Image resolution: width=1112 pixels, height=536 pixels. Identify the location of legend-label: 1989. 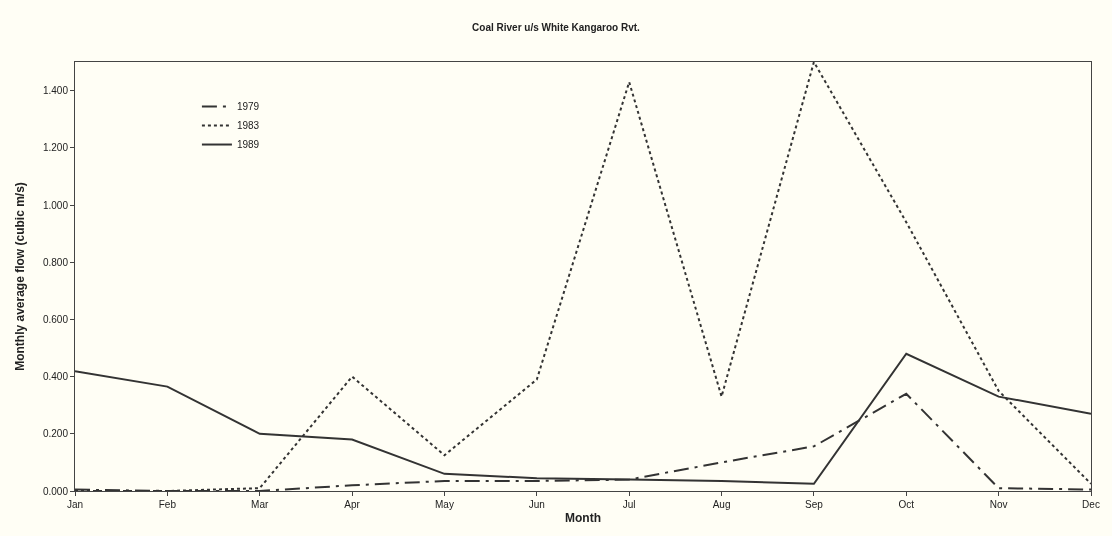
(248, 145).